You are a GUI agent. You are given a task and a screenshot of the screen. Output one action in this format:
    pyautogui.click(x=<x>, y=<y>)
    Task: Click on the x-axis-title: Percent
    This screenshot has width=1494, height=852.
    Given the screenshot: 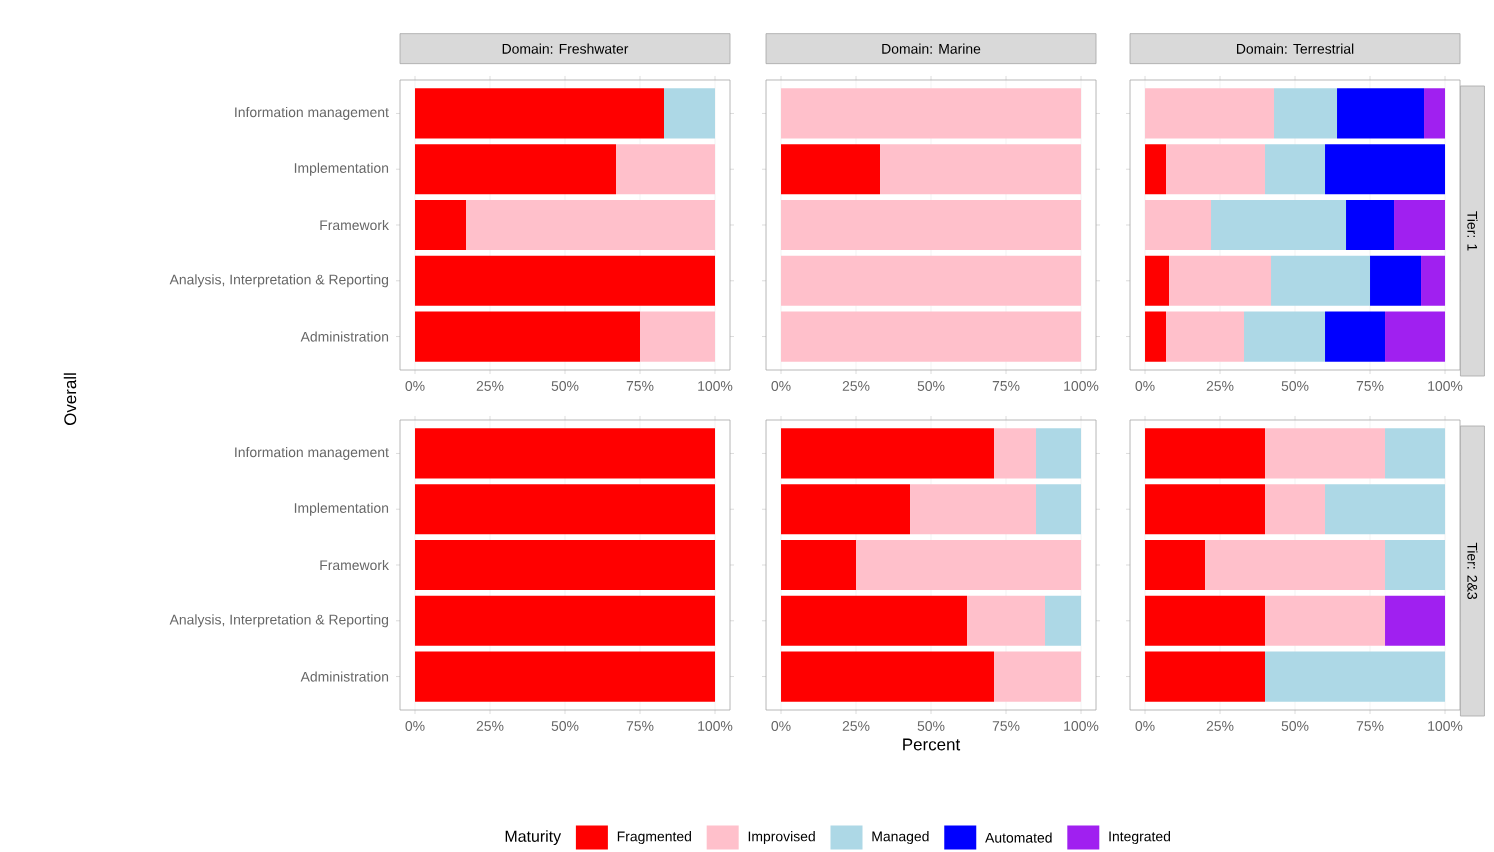 What is the action you would take?
    pyautogui.click(x=932, y=744)
    